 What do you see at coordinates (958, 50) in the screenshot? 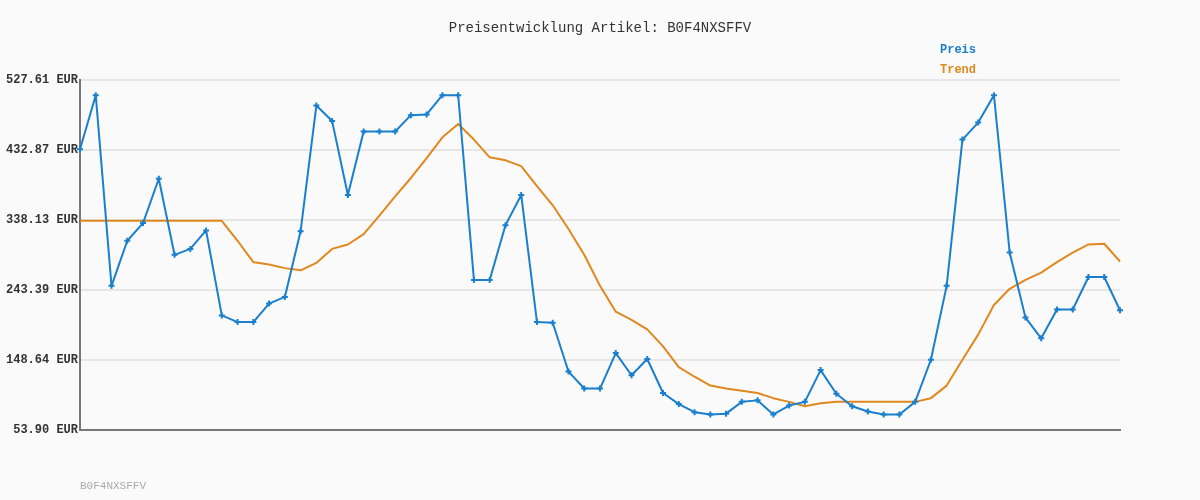
I see `text: Preis` at bounding box center [958, 50].